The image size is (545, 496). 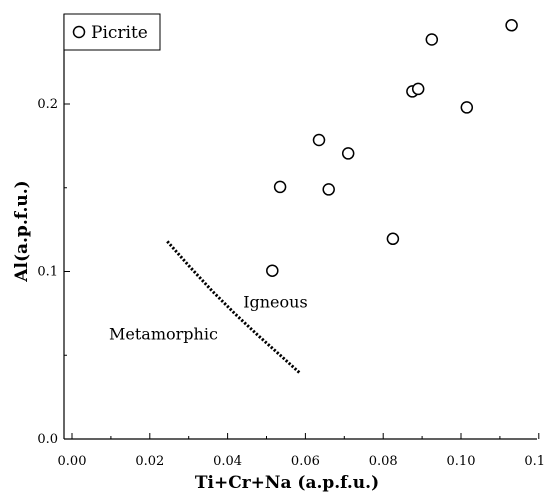 I want to click on x-tick-label: 0.00, so click(x=72, y=461).